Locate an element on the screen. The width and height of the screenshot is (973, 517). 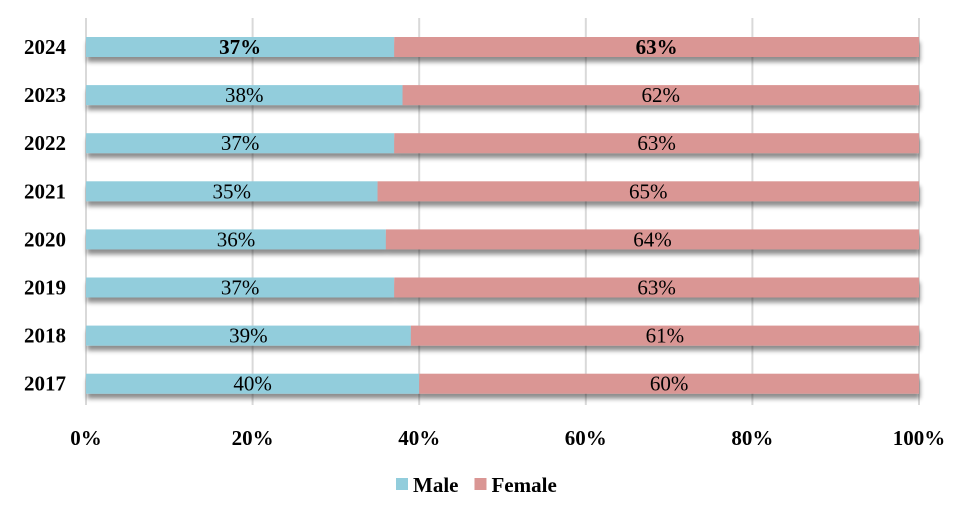
y-tick-label: 2023 is located at coordinates (45, 95).